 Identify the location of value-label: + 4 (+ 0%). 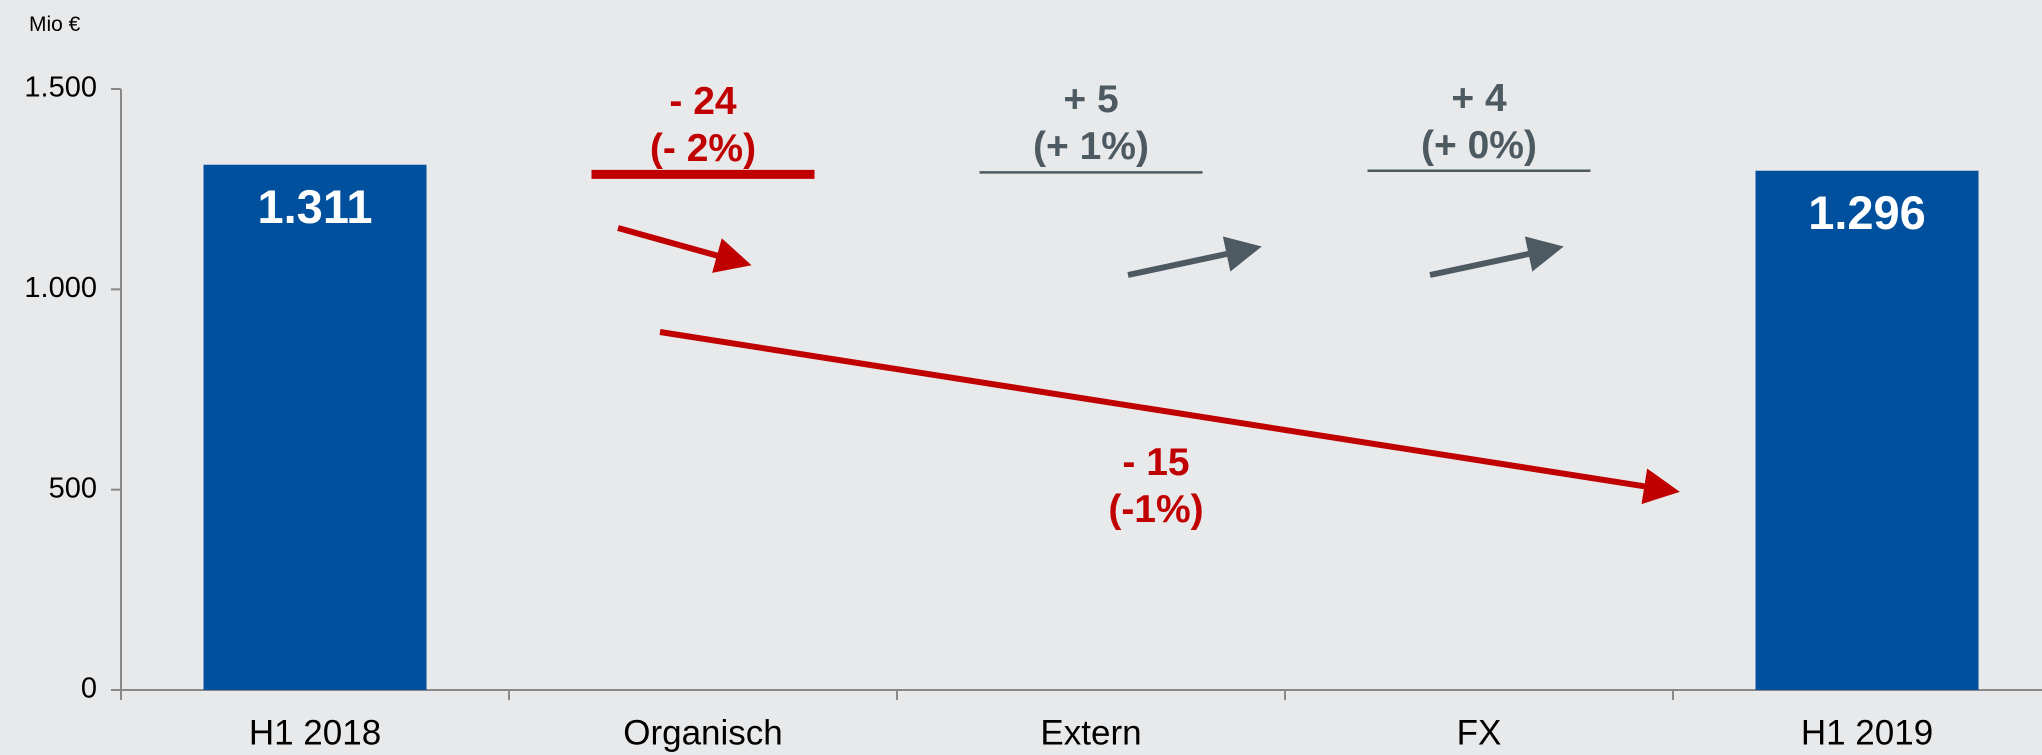
(1479, 121).